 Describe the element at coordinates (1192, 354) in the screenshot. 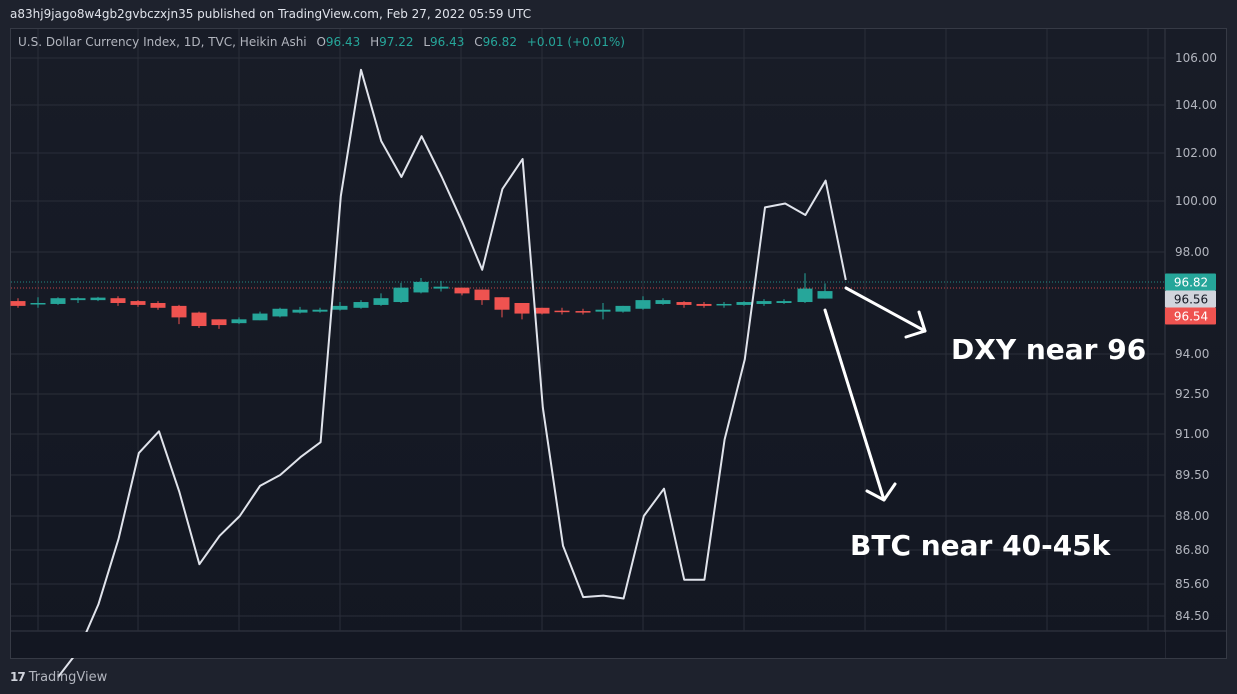

I see `y-tick-label: 94.00` at that location.